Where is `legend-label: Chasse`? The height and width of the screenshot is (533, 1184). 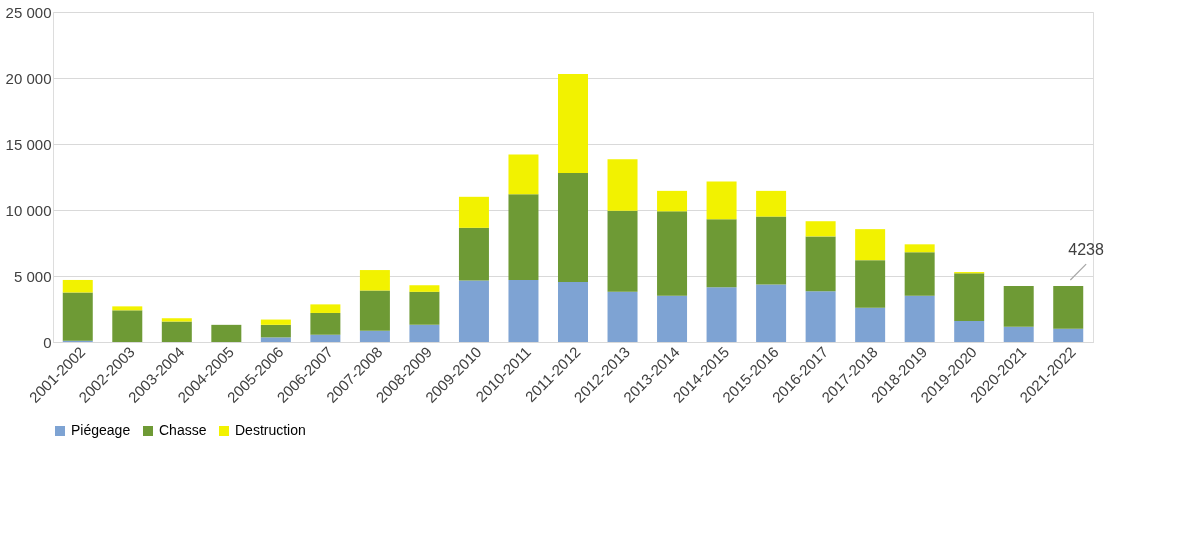 legend-label: Chasse is located at coordinates (183, 430).